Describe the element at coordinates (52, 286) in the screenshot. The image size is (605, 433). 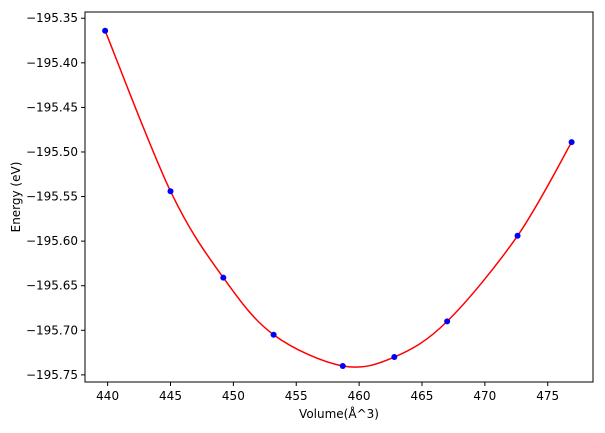
I see `y-tick-label: −195.65` at that location.